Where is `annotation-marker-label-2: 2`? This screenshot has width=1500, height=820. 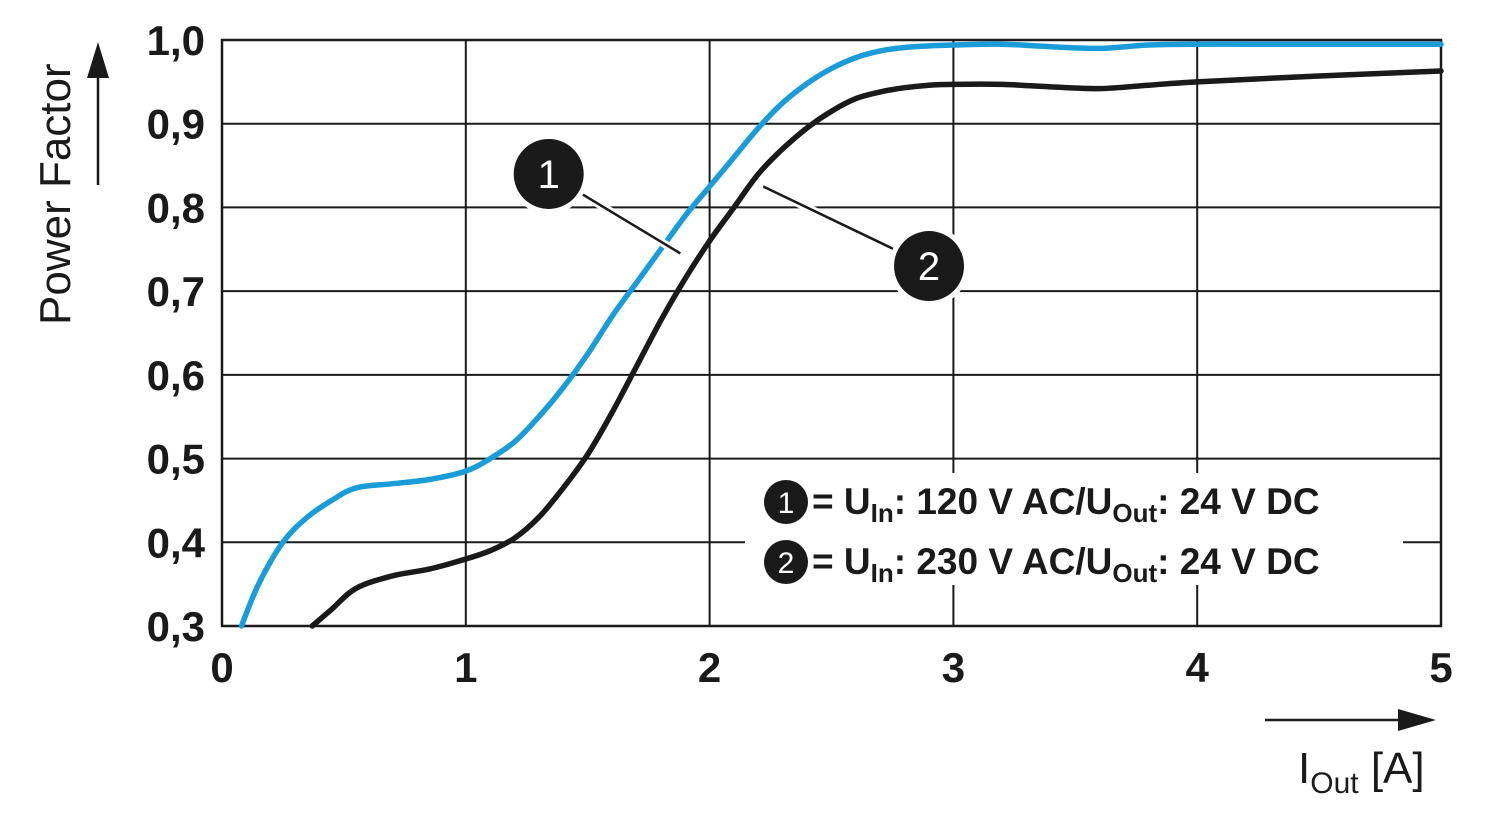
annotation-marker-label-2: 2 is located at coordinates (929, 267).